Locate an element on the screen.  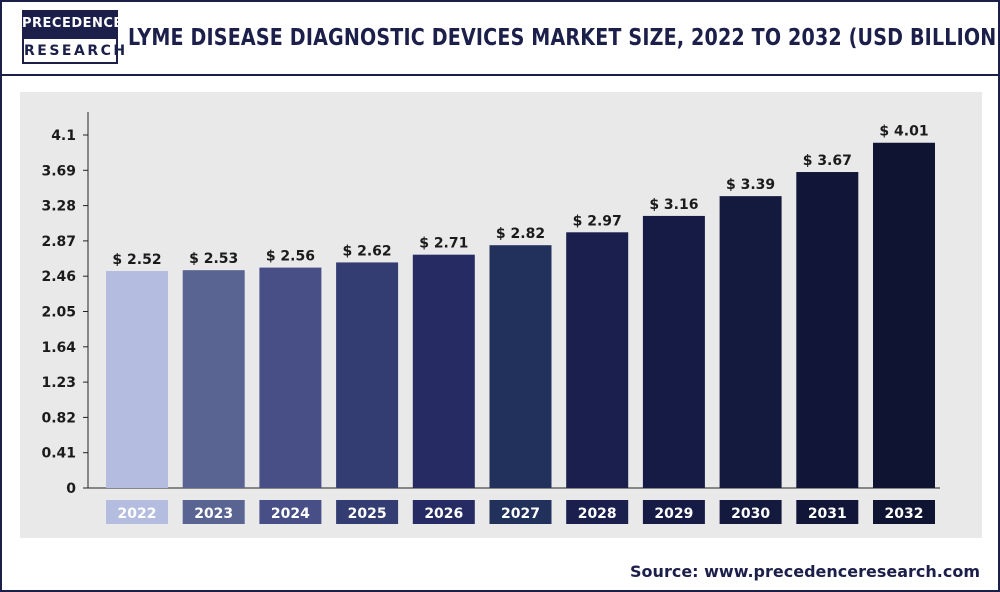
category-label: 2030 is located at coordinates (750, 514).